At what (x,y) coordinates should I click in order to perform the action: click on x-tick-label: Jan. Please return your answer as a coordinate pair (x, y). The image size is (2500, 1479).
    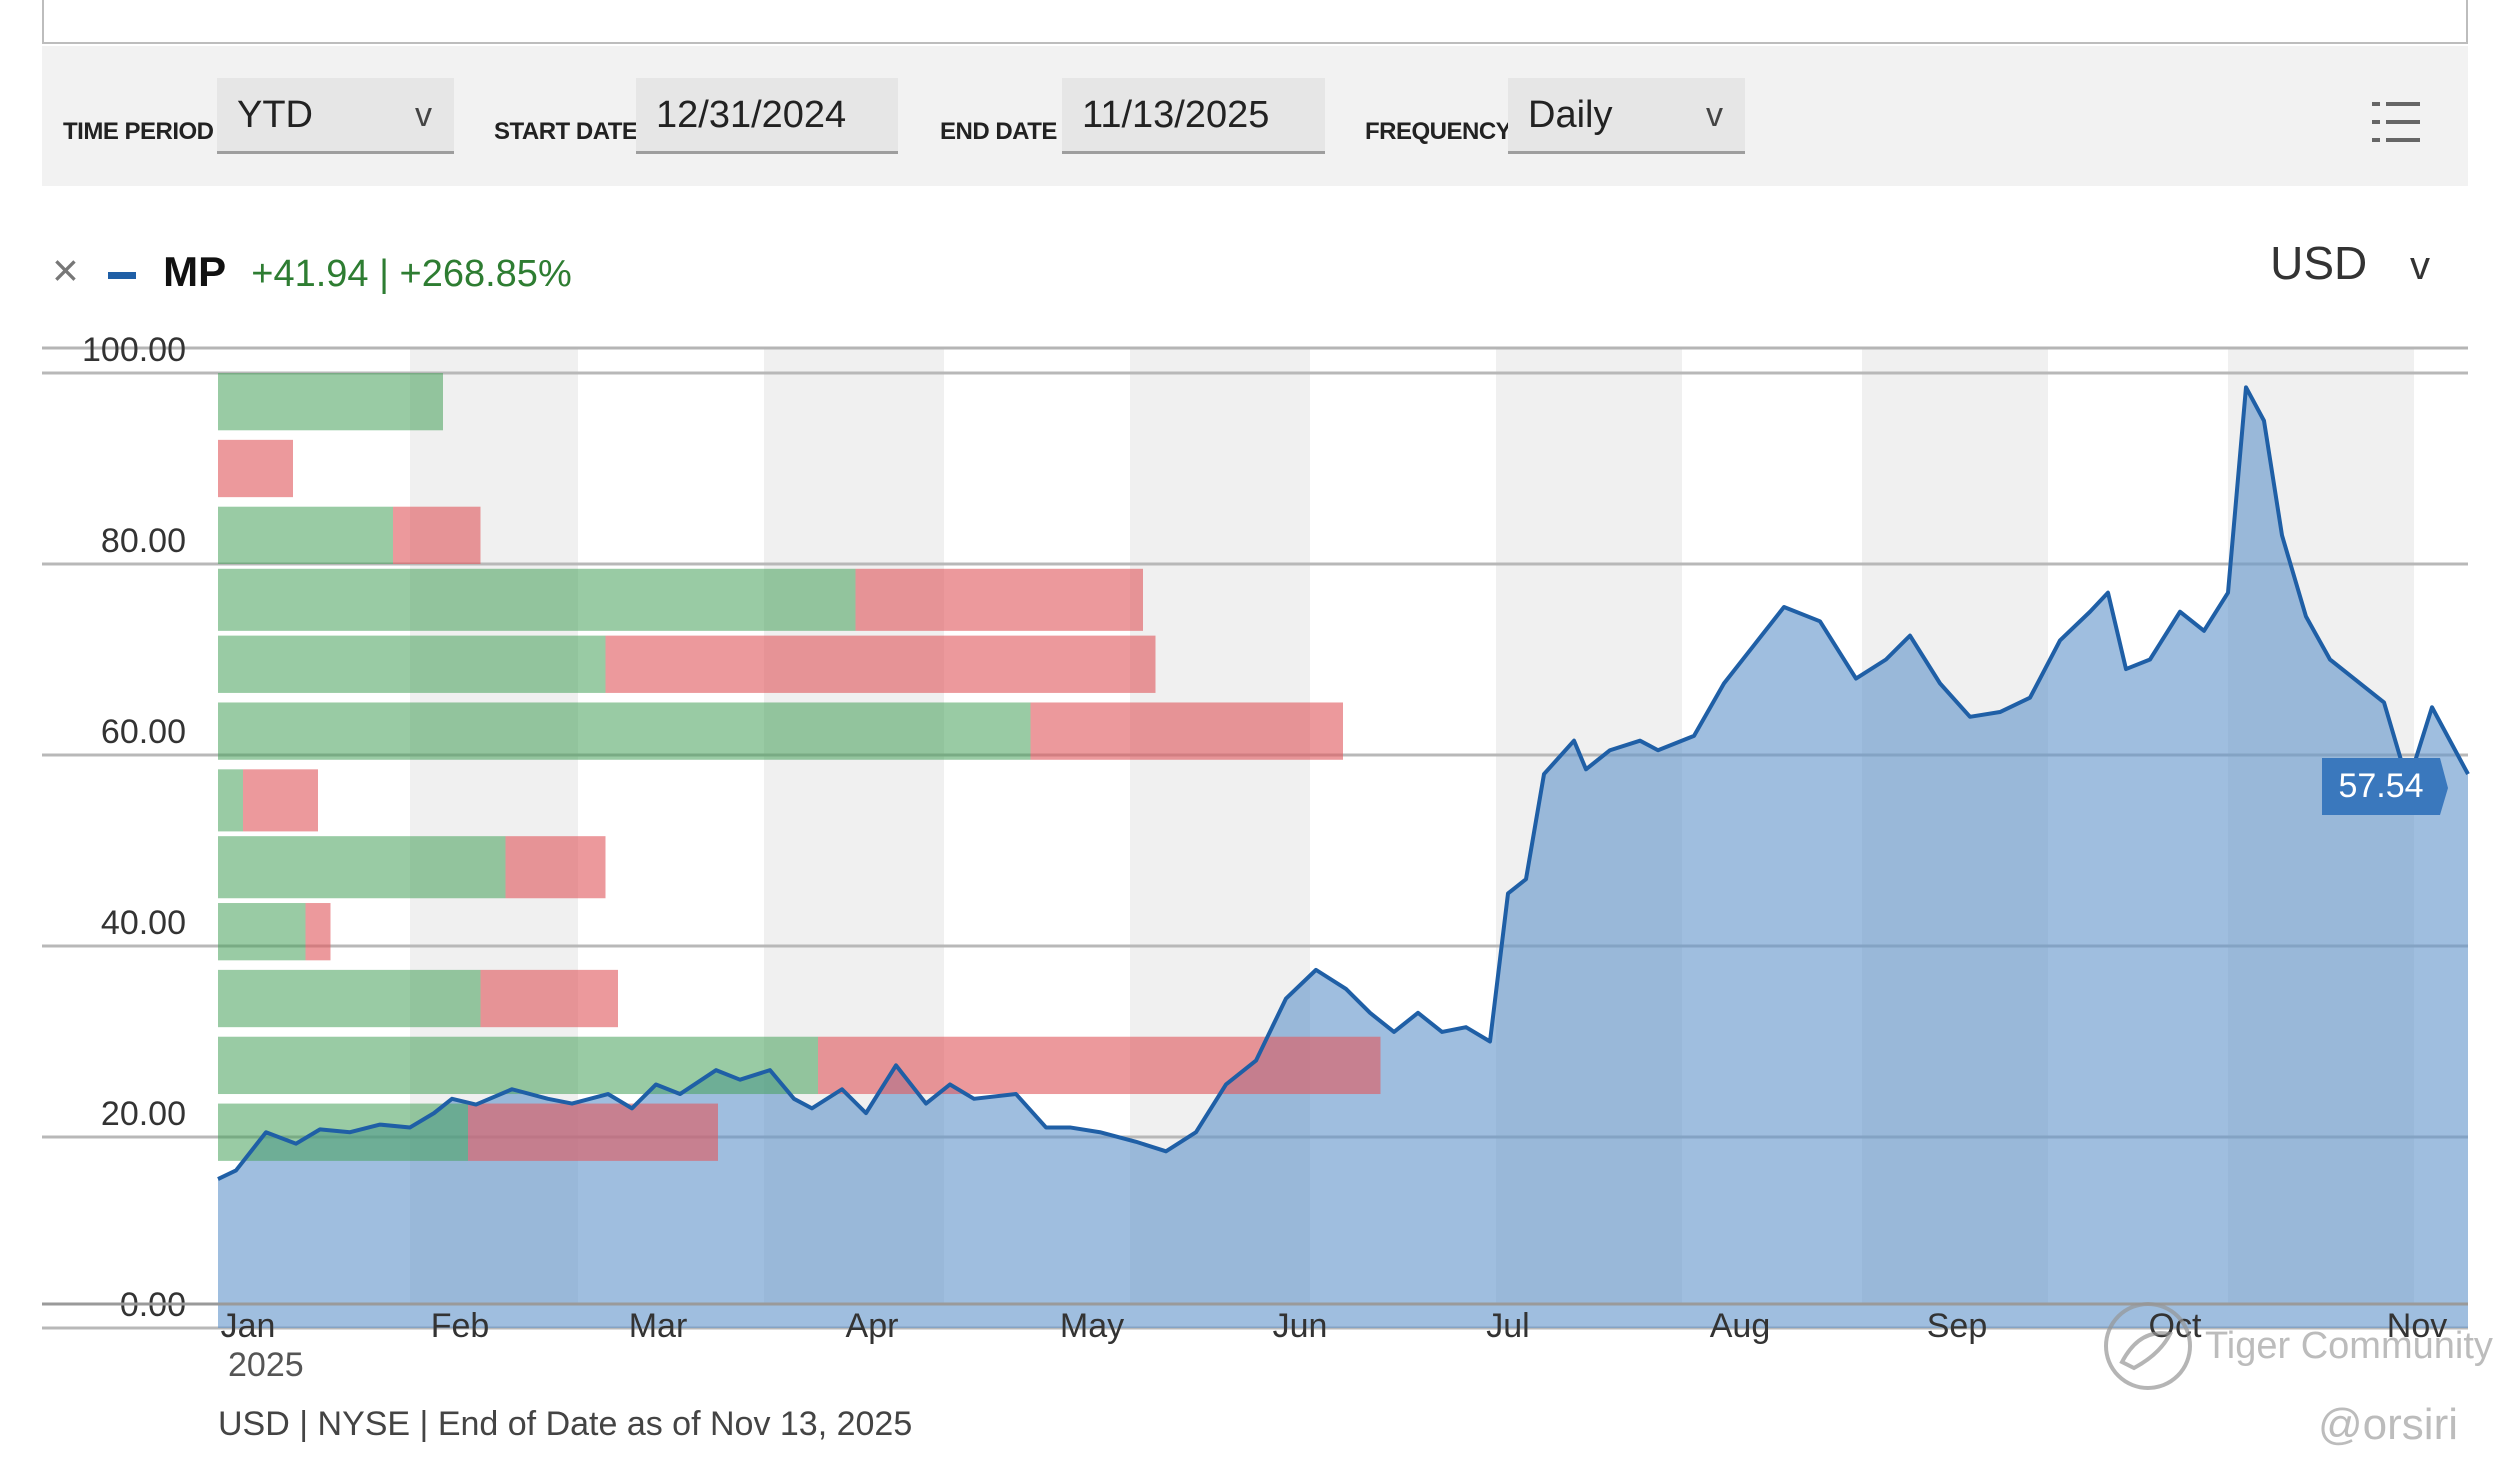
    Looking at the image, I should click on (248, 1326).